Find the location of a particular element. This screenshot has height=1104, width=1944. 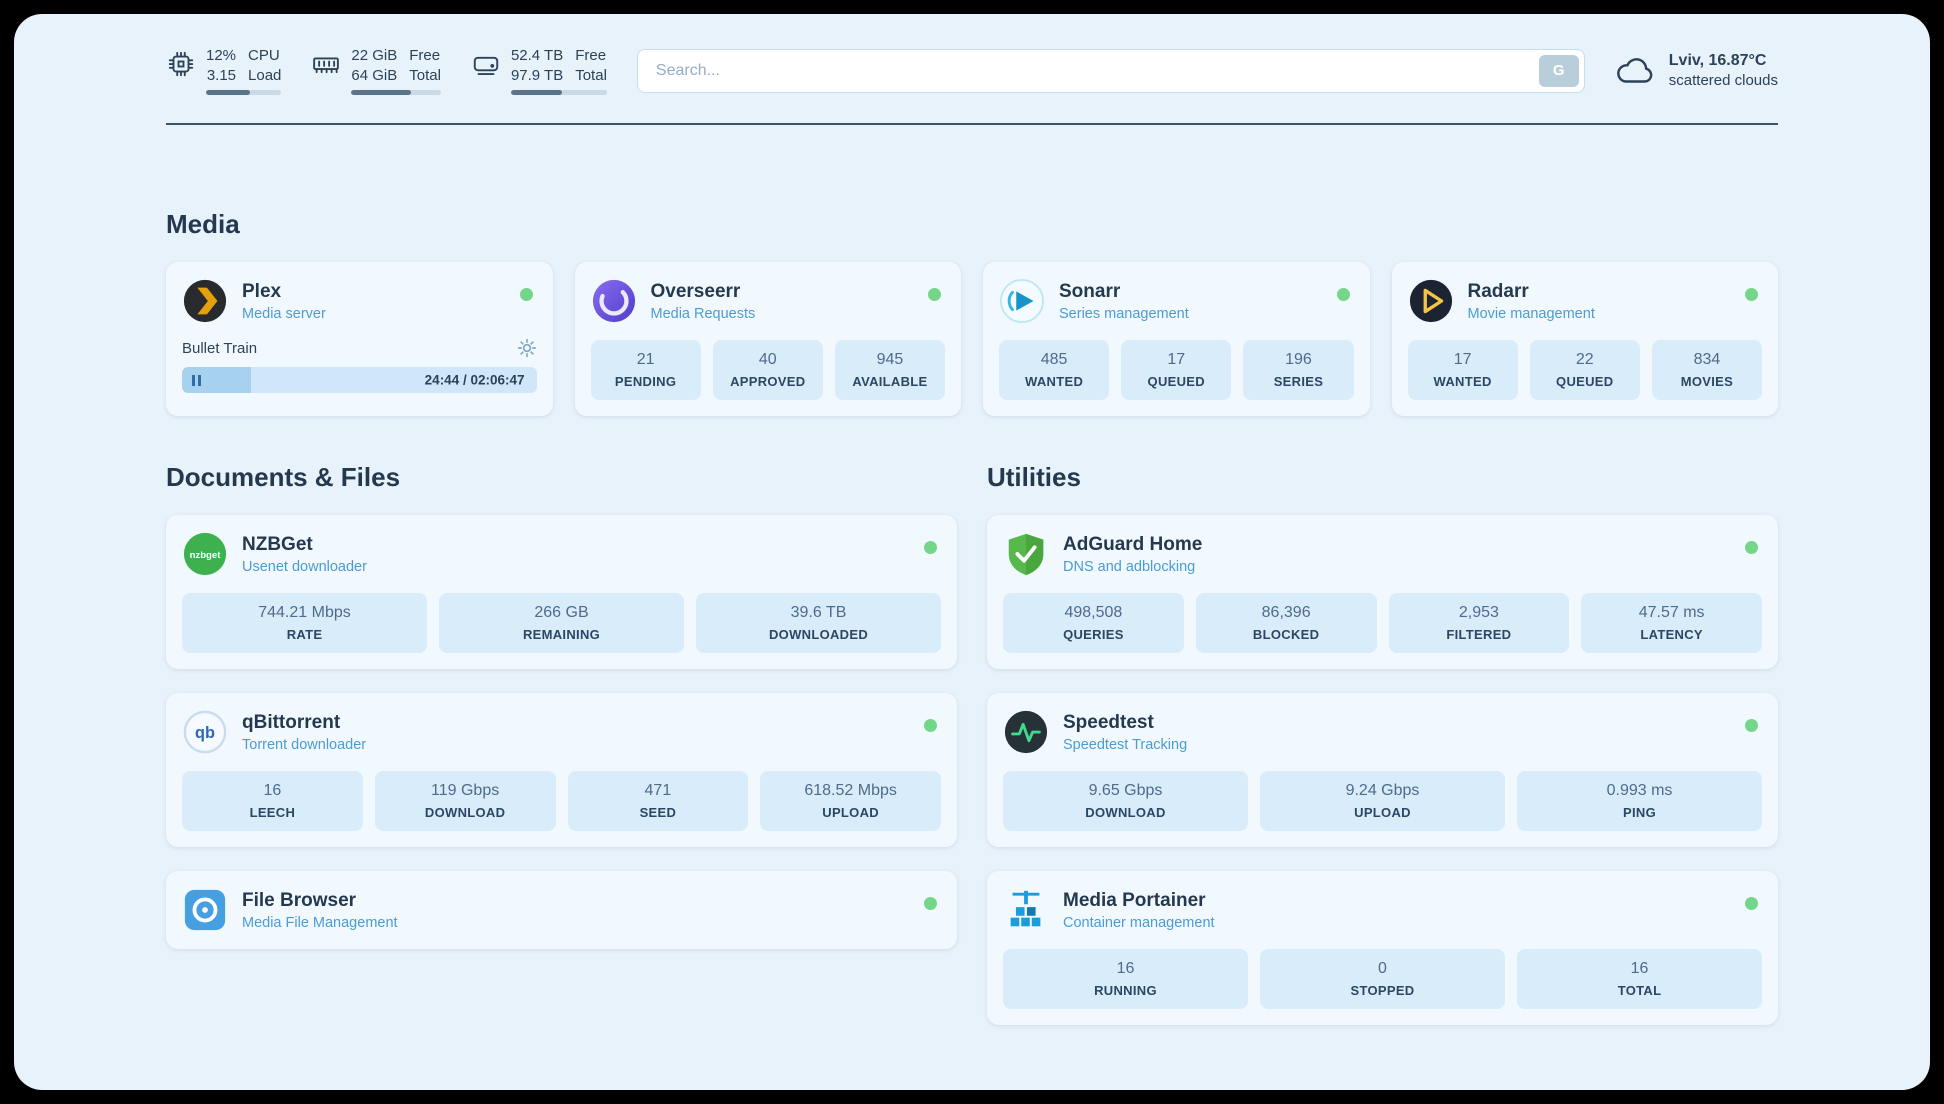

stat-label: RUNNING is located at coordinates (1125, 990).